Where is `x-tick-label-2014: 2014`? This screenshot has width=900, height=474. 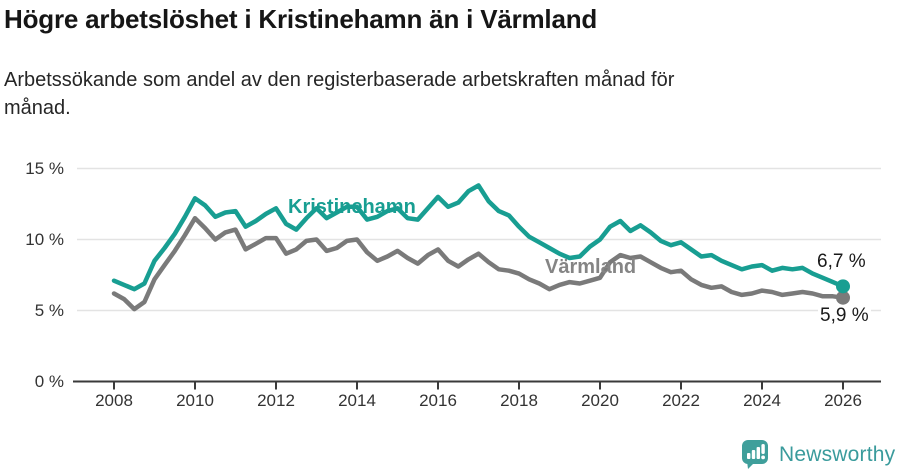
x-tick-label-2014: 2014 is located at coordinates (357, 400).